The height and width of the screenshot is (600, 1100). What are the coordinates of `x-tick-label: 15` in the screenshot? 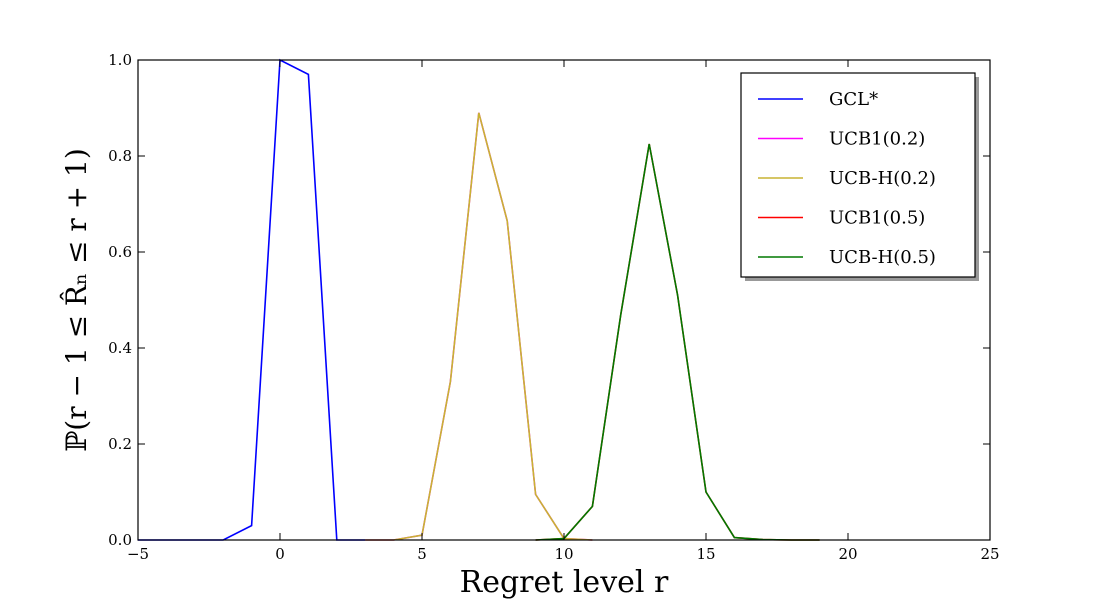 It's located at (705, 554).